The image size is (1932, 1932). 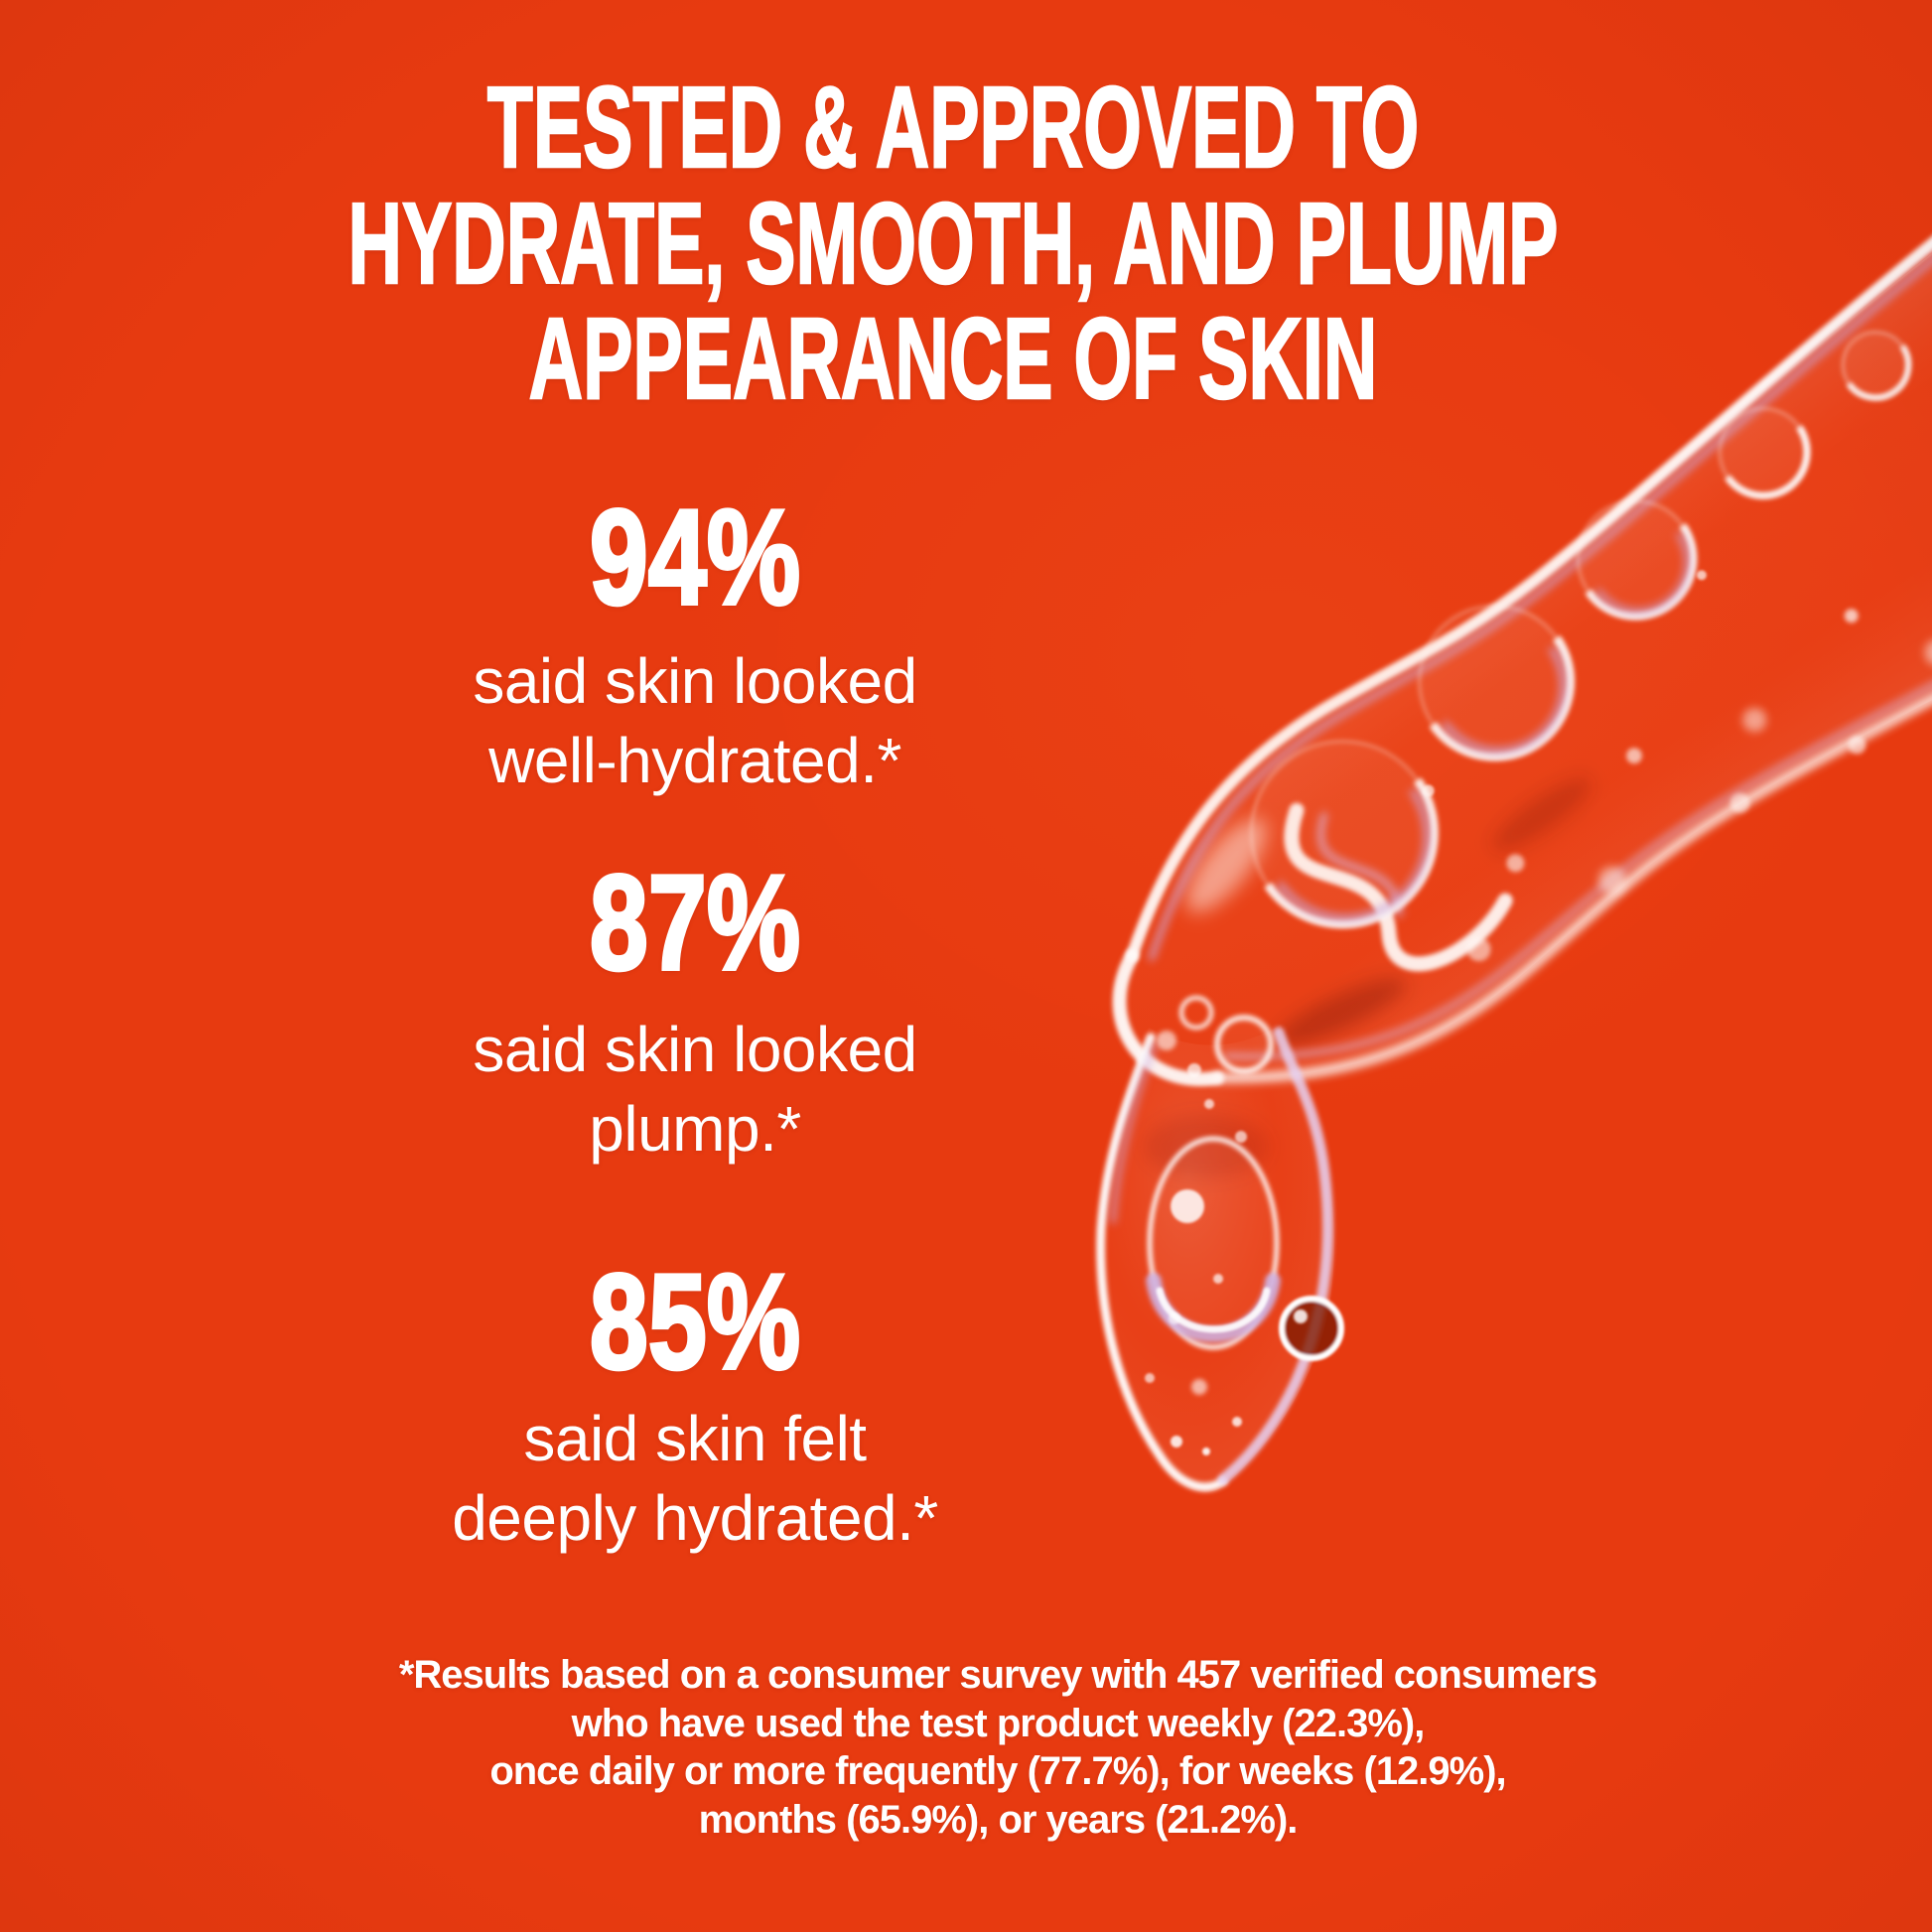 I want to click on drop-large-bubble, so click(x=1213, y=1243).